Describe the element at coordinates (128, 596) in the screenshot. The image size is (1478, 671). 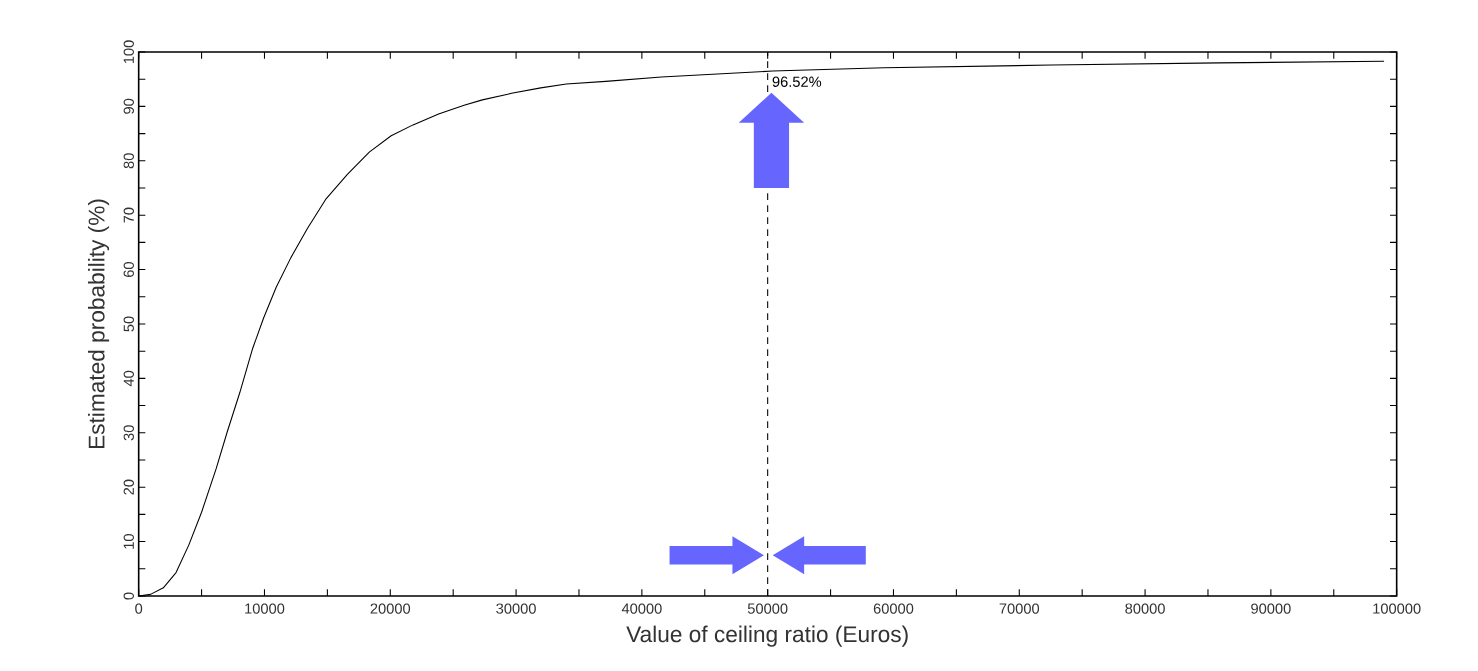
I see `y-tick-label: 0` at that location.